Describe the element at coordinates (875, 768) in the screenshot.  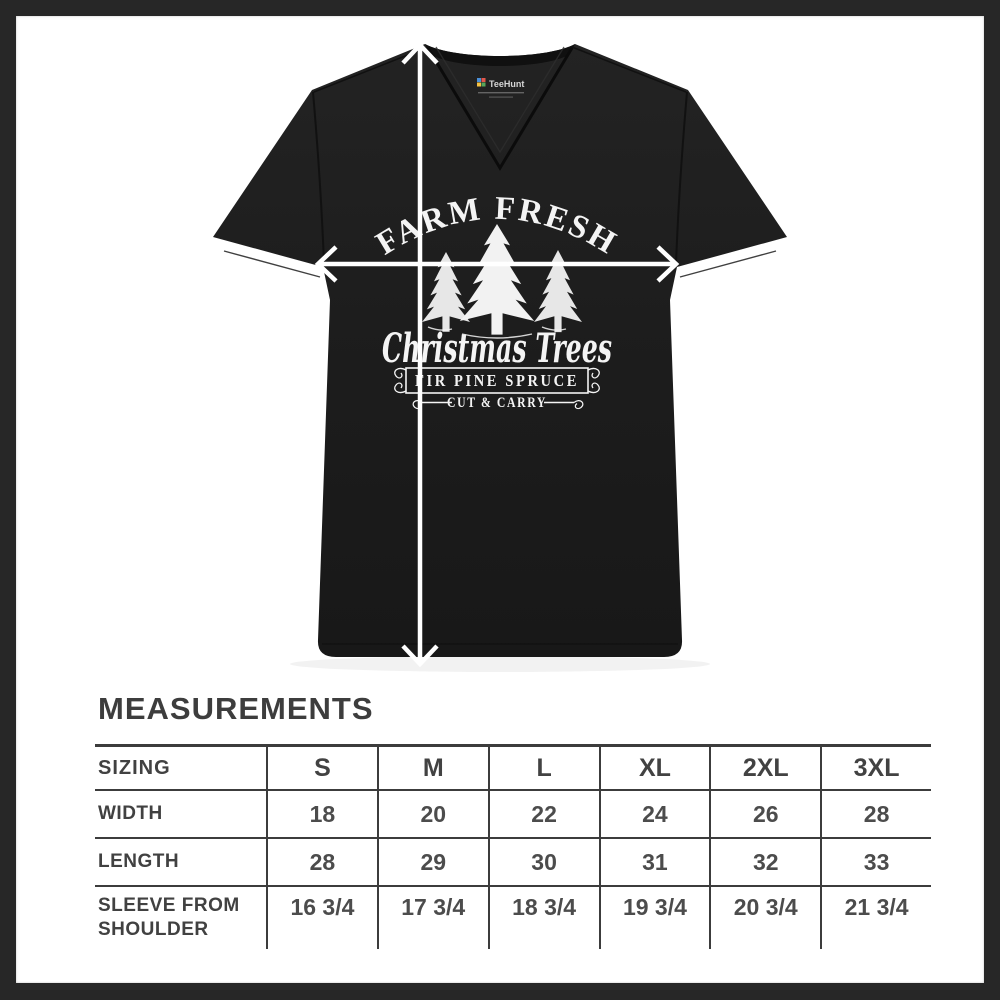
I see `header-size-3xl: 3XL` at that location.